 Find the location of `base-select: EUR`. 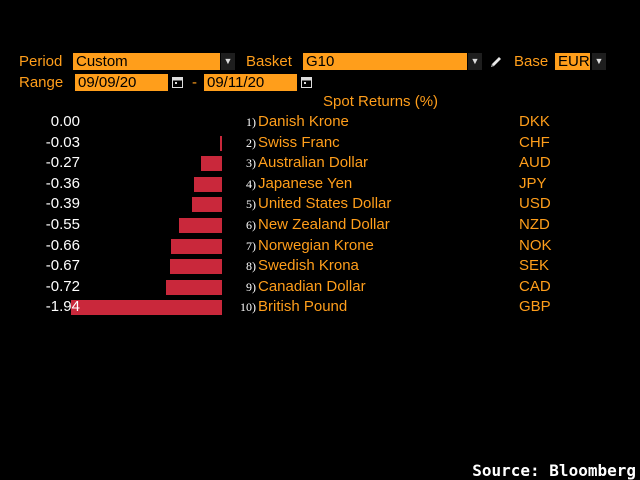

base-select: EUR is located at coordinates (572, 61).